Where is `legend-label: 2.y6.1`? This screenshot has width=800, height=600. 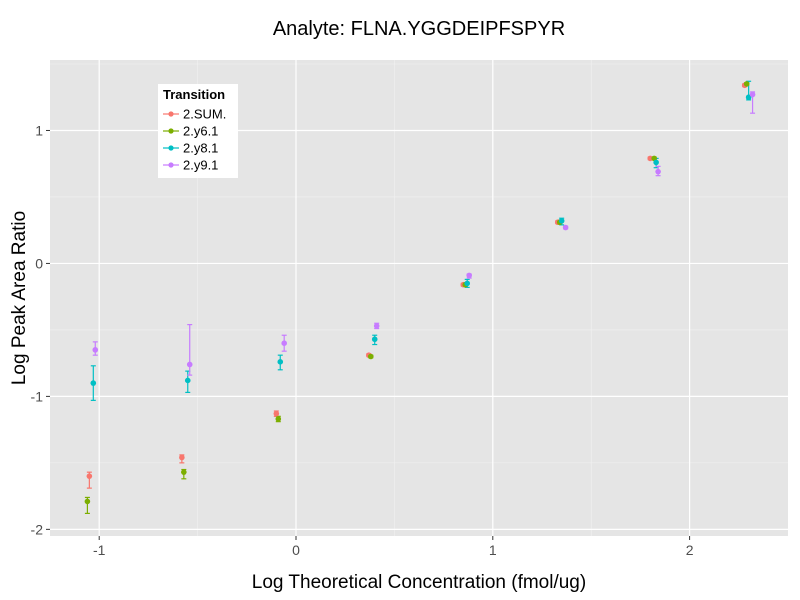
legend-label: 2.y6.1 is located at coordinates (200, 131).